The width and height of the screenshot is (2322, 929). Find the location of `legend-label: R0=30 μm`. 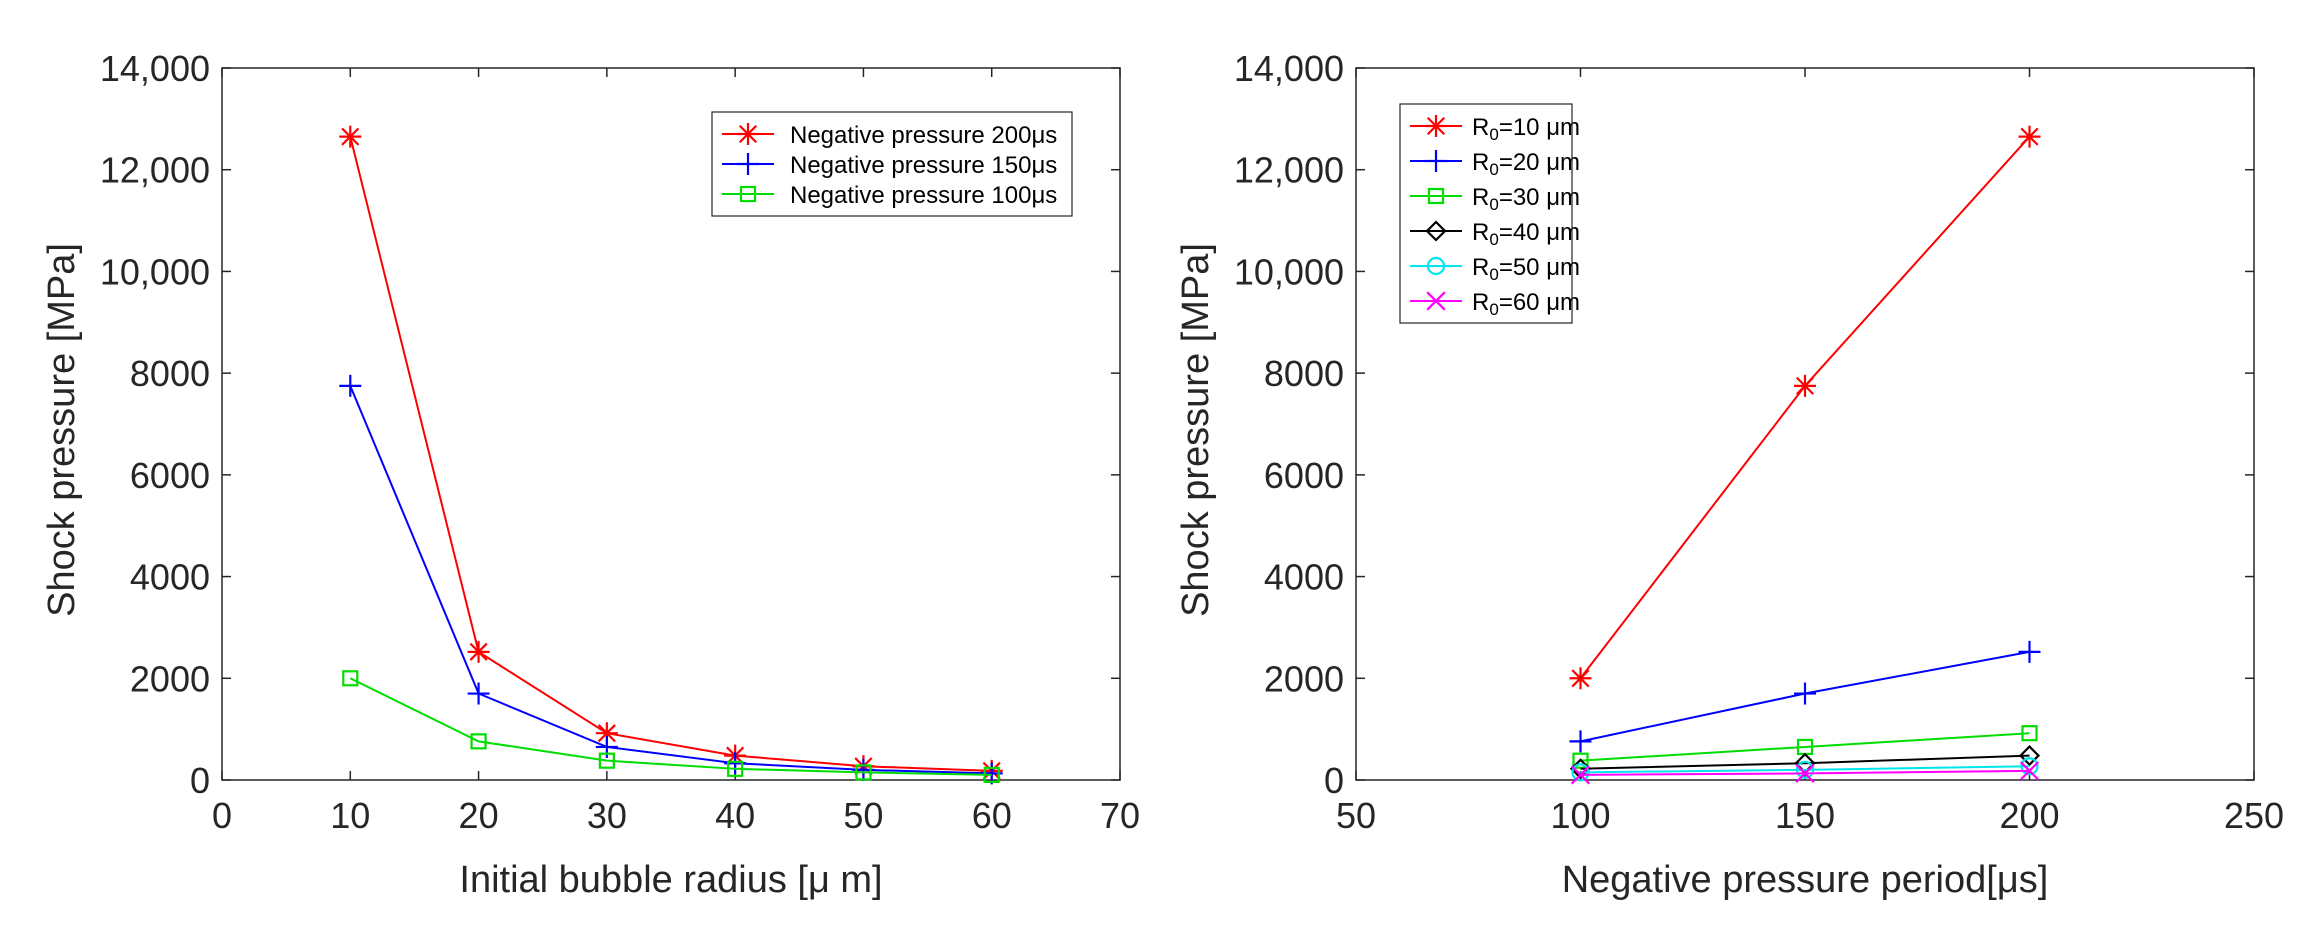

legend-label: R0=30 μm is located at coordinates (1526, 199).